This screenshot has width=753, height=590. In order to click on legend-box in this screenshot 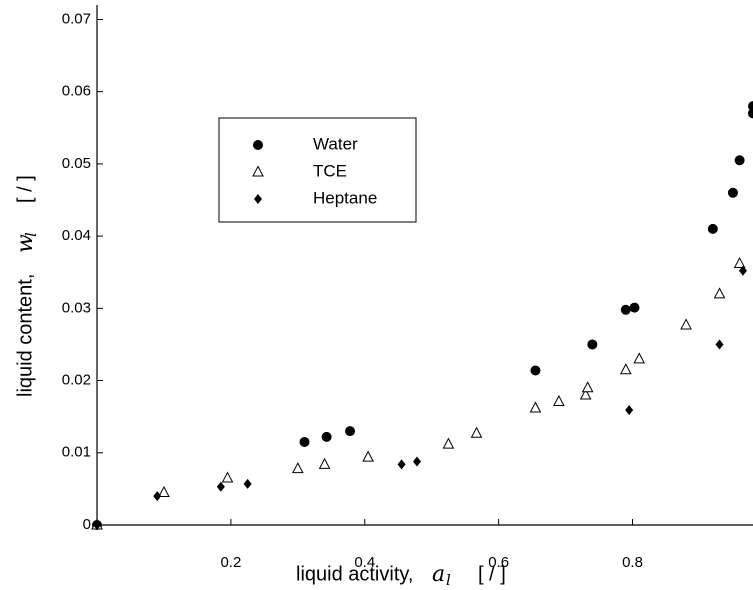, I will do `click(317, 170)`.